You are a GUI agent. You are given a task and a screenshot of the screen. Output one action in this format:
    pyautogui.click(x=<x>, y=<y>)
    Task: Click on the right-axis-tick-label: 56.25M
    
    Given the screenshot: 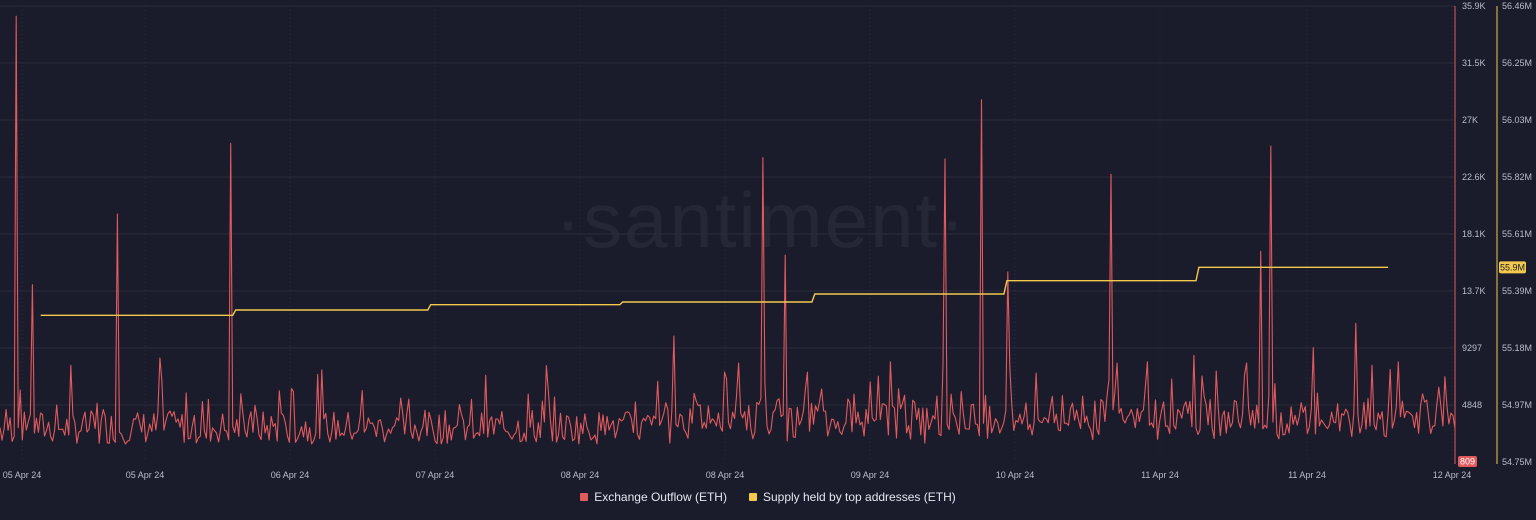 What is the action you would take?
    pyautogui.click(x=1517, y=63)
    